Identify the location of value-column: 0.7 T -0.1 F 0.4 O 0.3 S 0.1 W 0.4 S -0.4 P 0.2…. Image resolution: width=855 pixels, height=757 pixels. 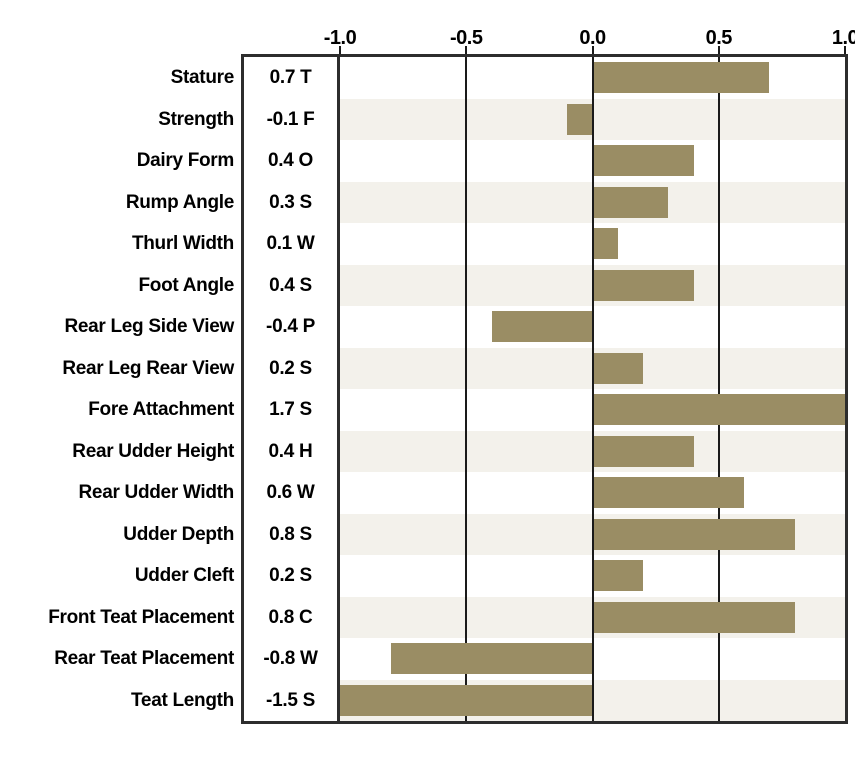
(290, 389).